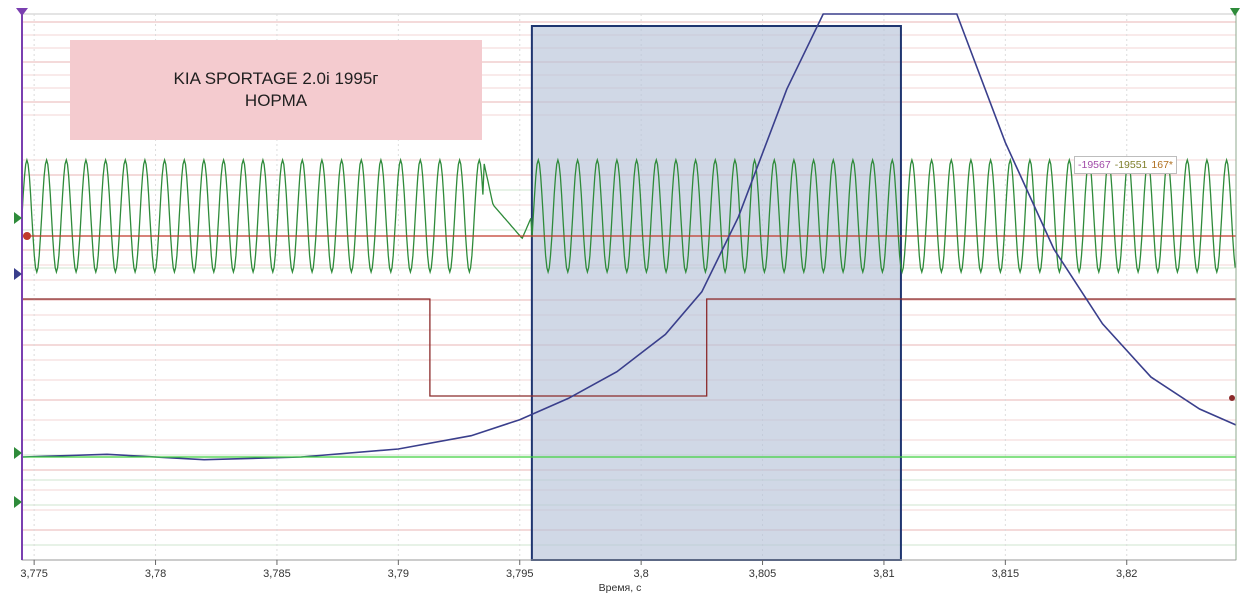 The image size is (1240, 599). What do you see at coordinates (640, 574) in the screenshot?
I see `x-tick-label: 3,8` at bounding box center [640, 574].